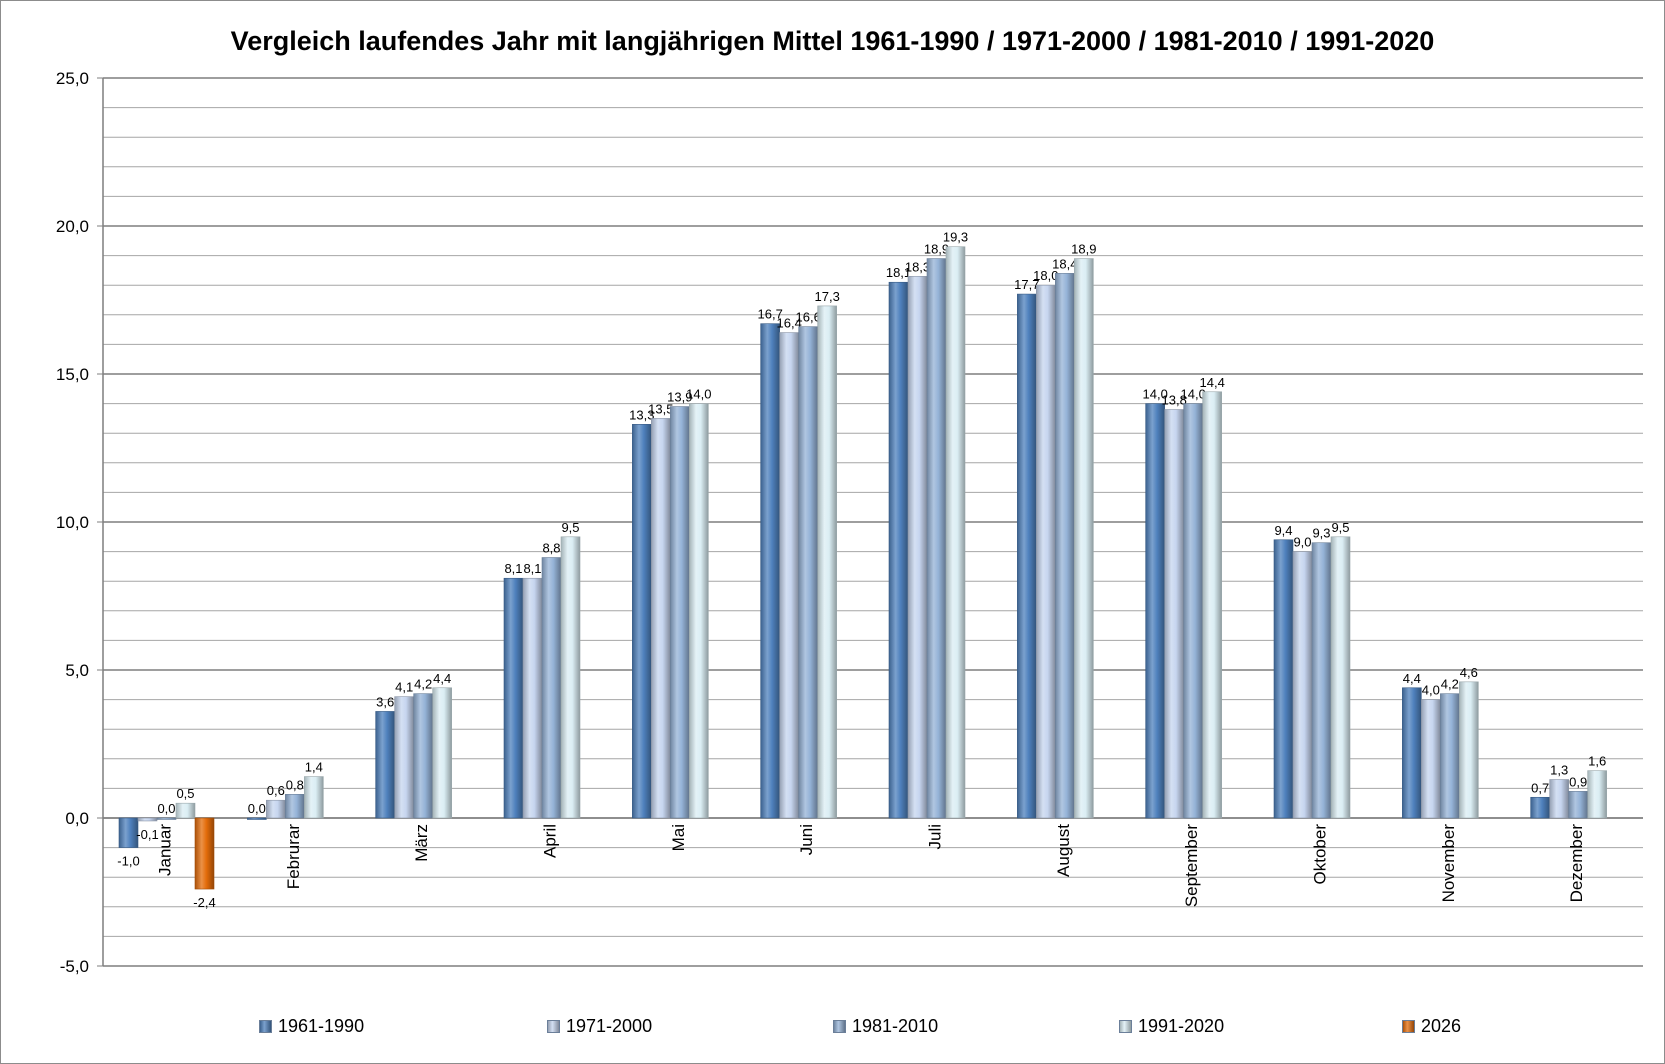 The image size is (1665, 1064). Describe the element at coordinates (680, 612) in the screenshot. I see `bar-1981-2010-Mai` at that location.